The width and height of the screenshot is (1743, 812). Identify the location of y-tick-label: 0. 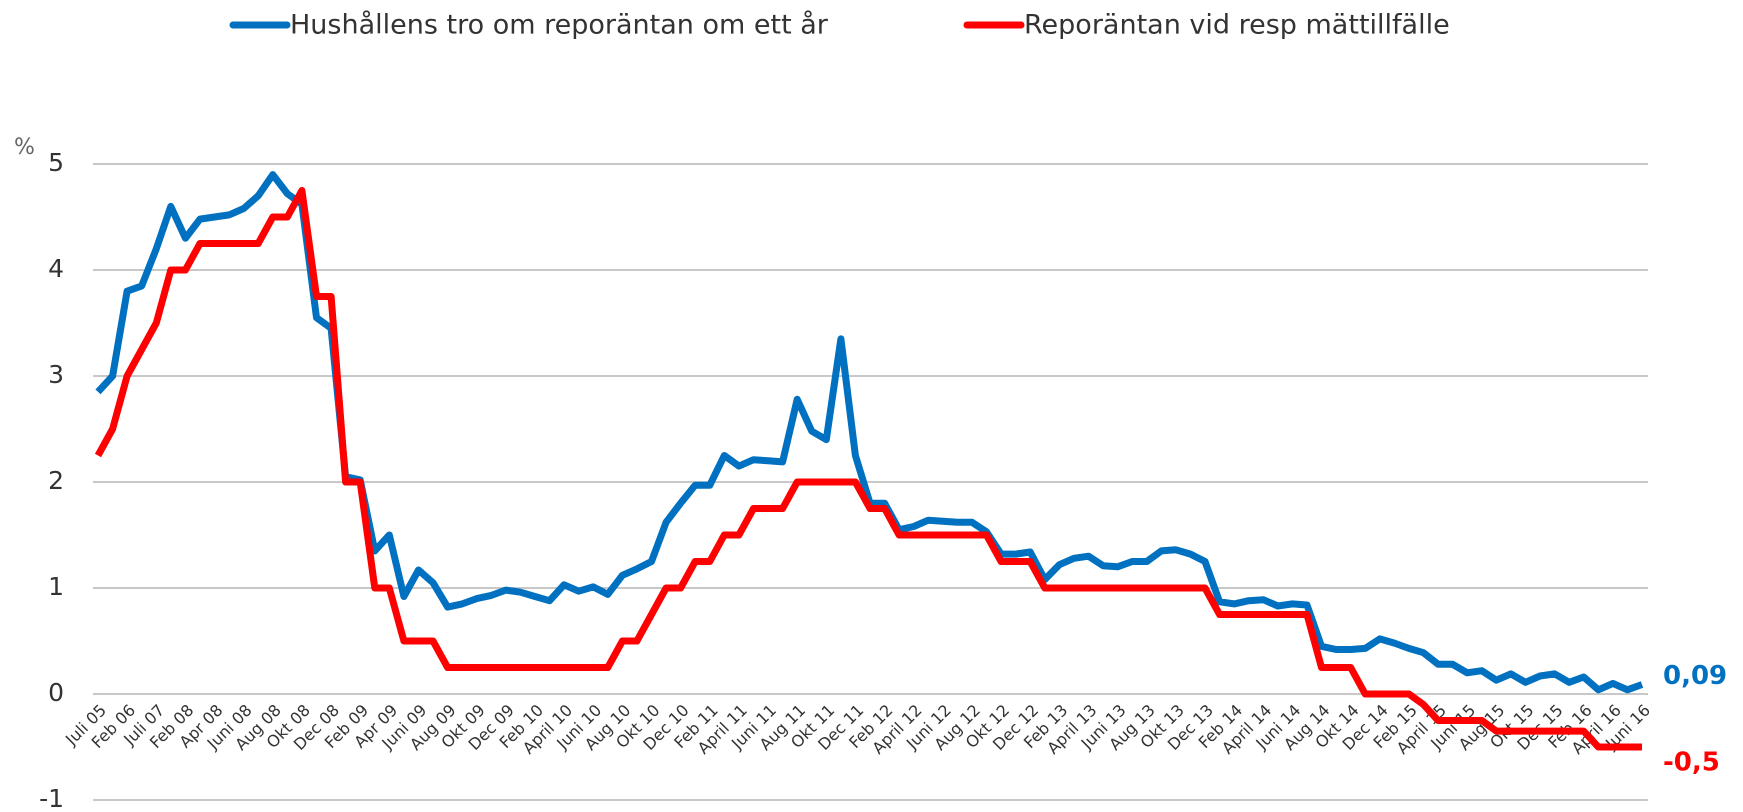
(56, 692).